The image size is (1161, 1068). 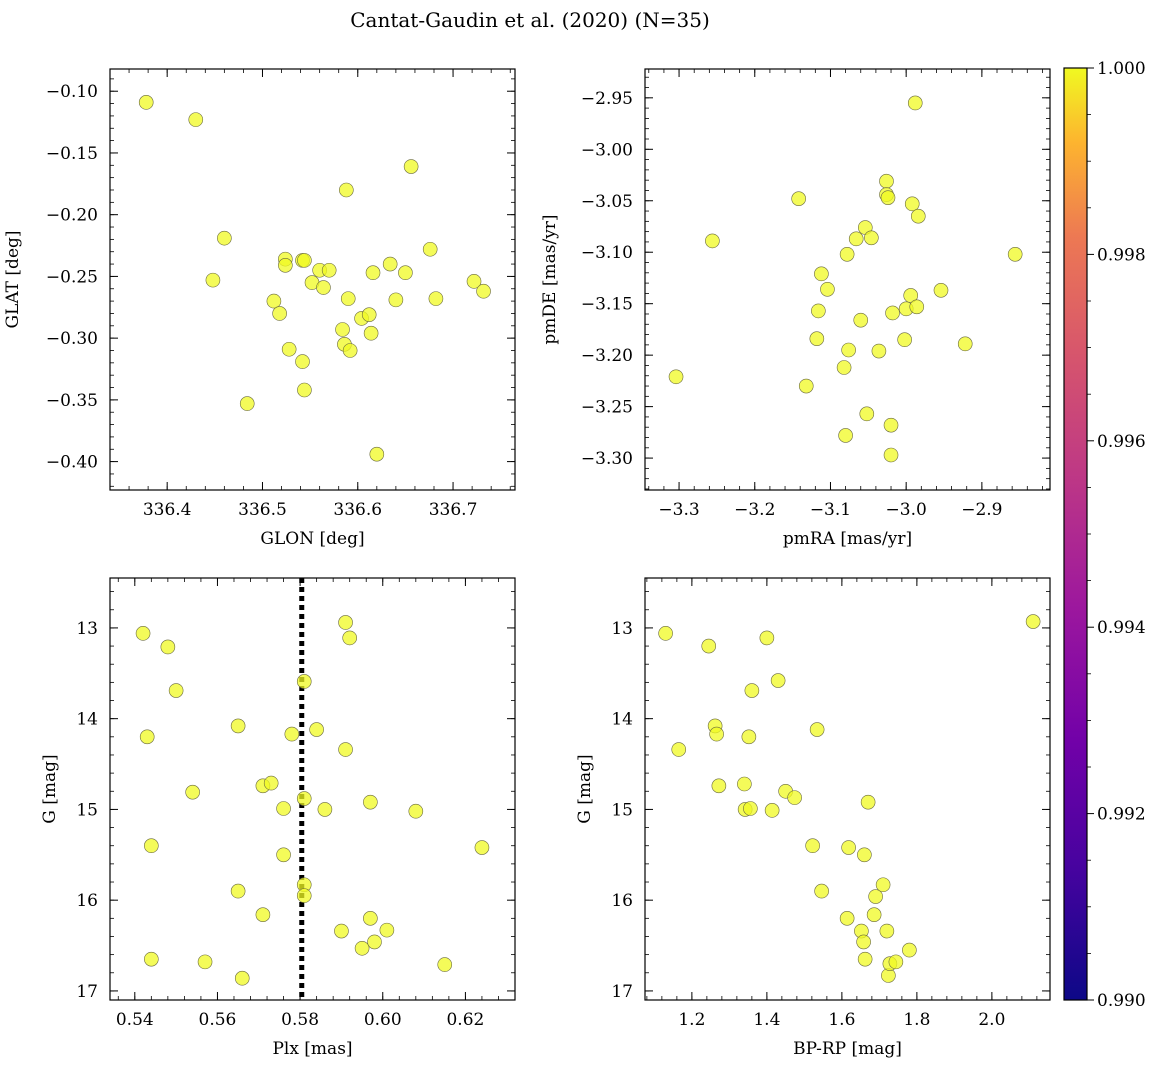 I want to click on y-tick-label: −2.95, so click(x=607, y=99).